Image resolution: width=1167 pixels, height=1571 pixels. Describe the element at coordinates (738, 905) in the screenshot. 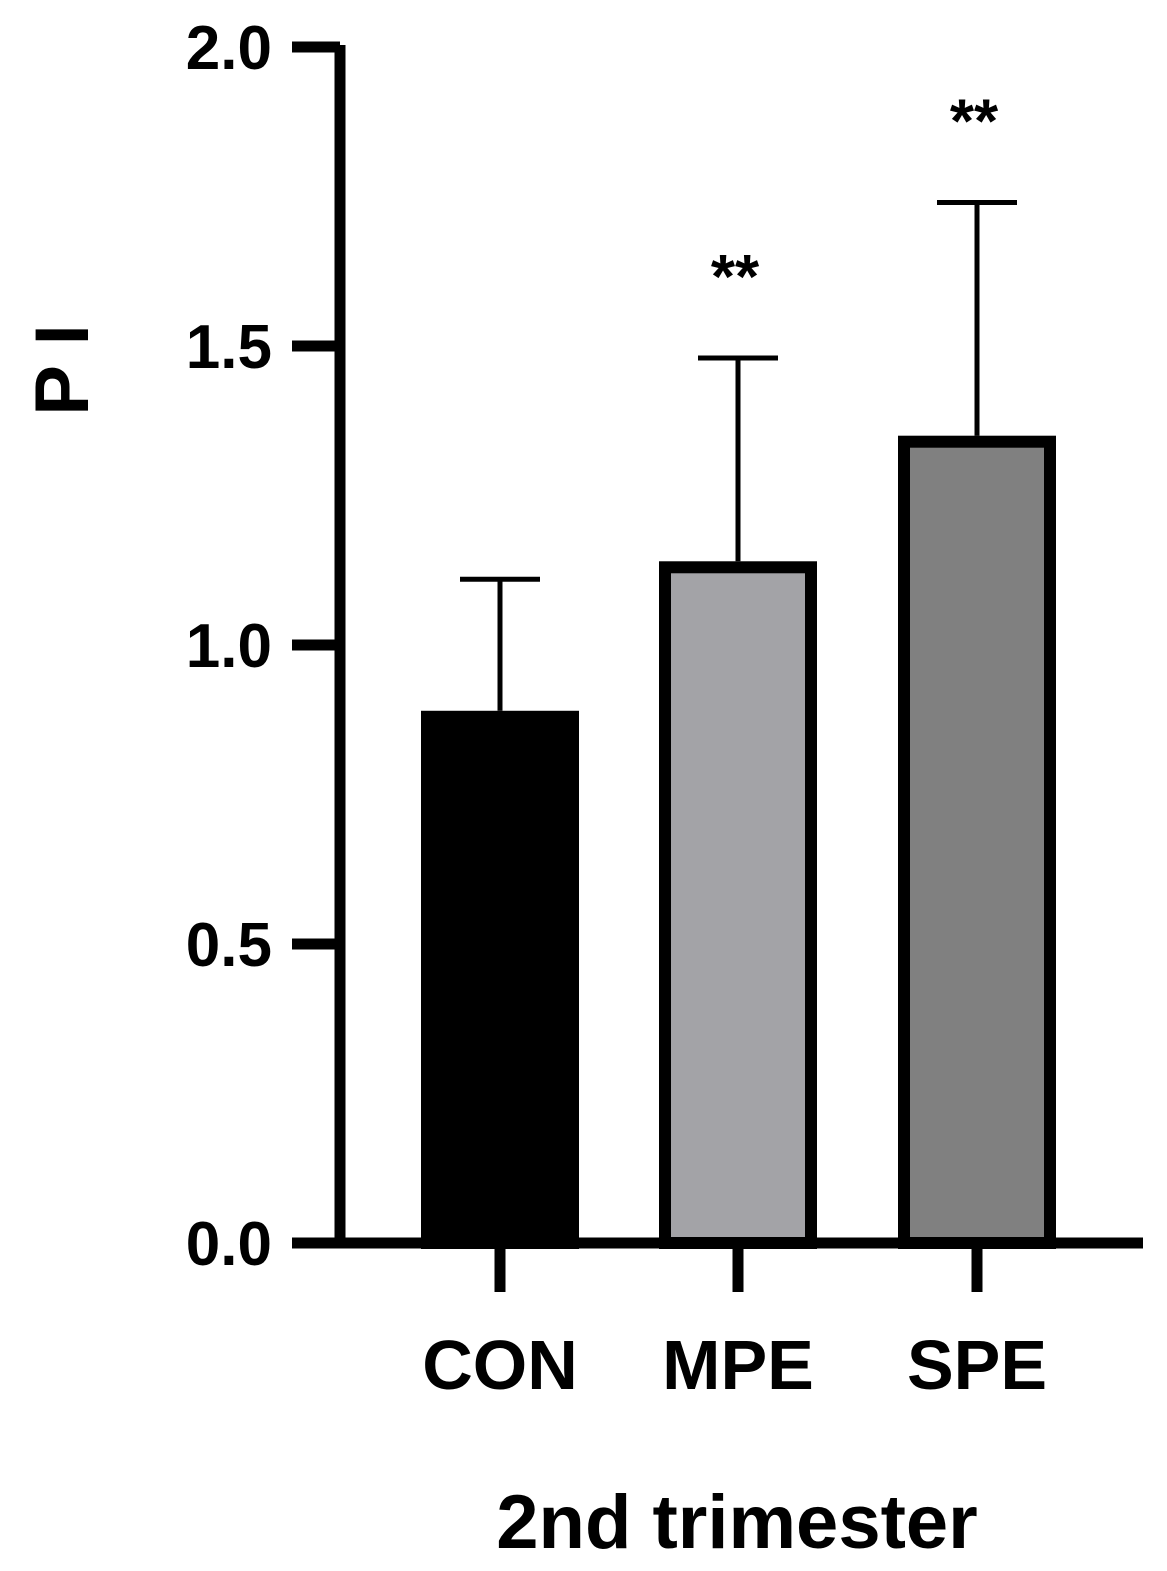

I see `bar-mpe` at that location.